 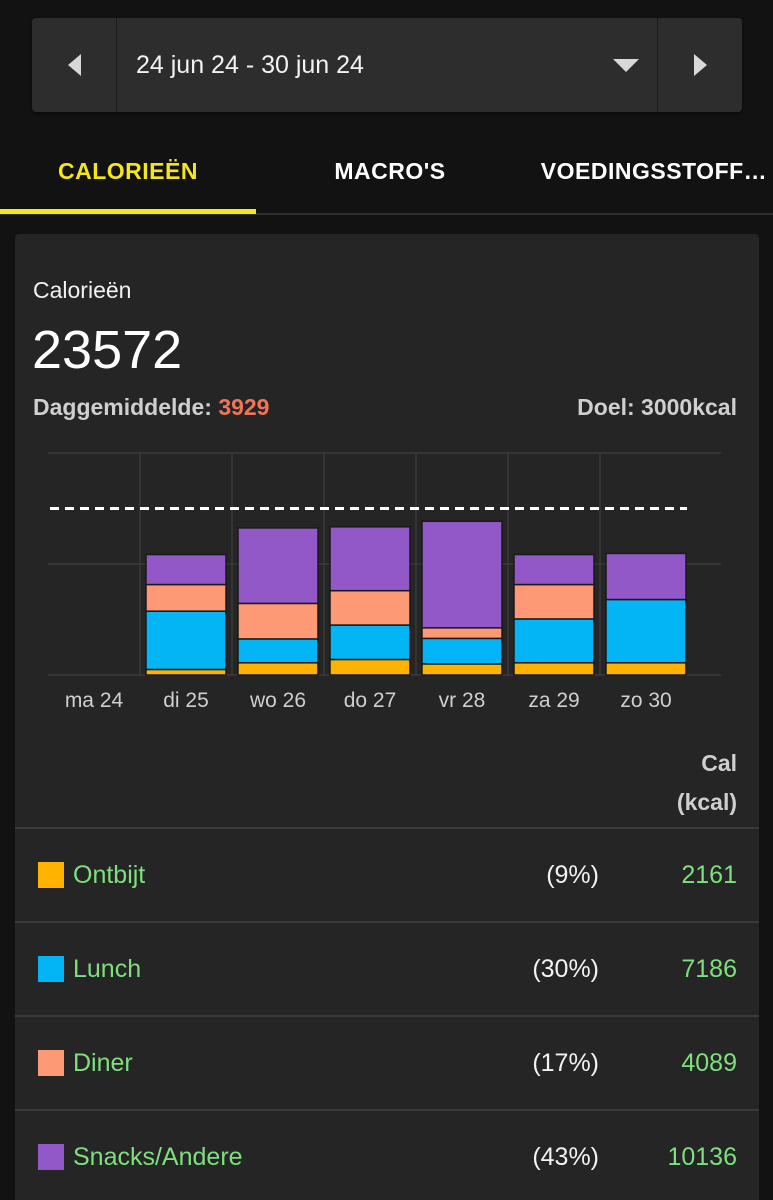 I want to click on meal-percentage: (9%), so click(x=572, y=874).